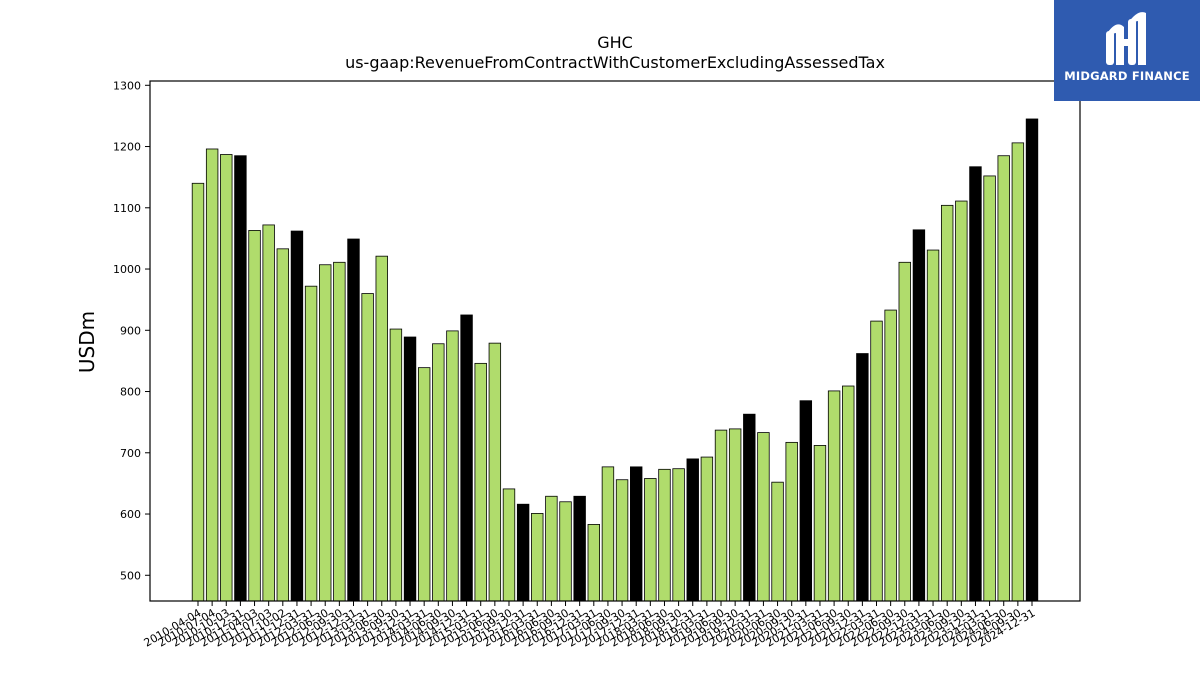 This screenshot has height=675, width=1200. I want to click on y-tick-label: 700, so click(130, 453).